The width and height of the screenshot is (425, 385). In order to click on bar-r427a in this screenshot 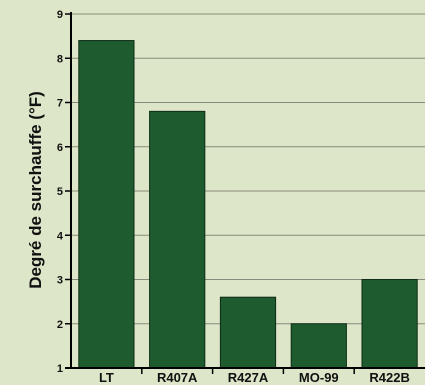, I will do `click(248, 332)`.